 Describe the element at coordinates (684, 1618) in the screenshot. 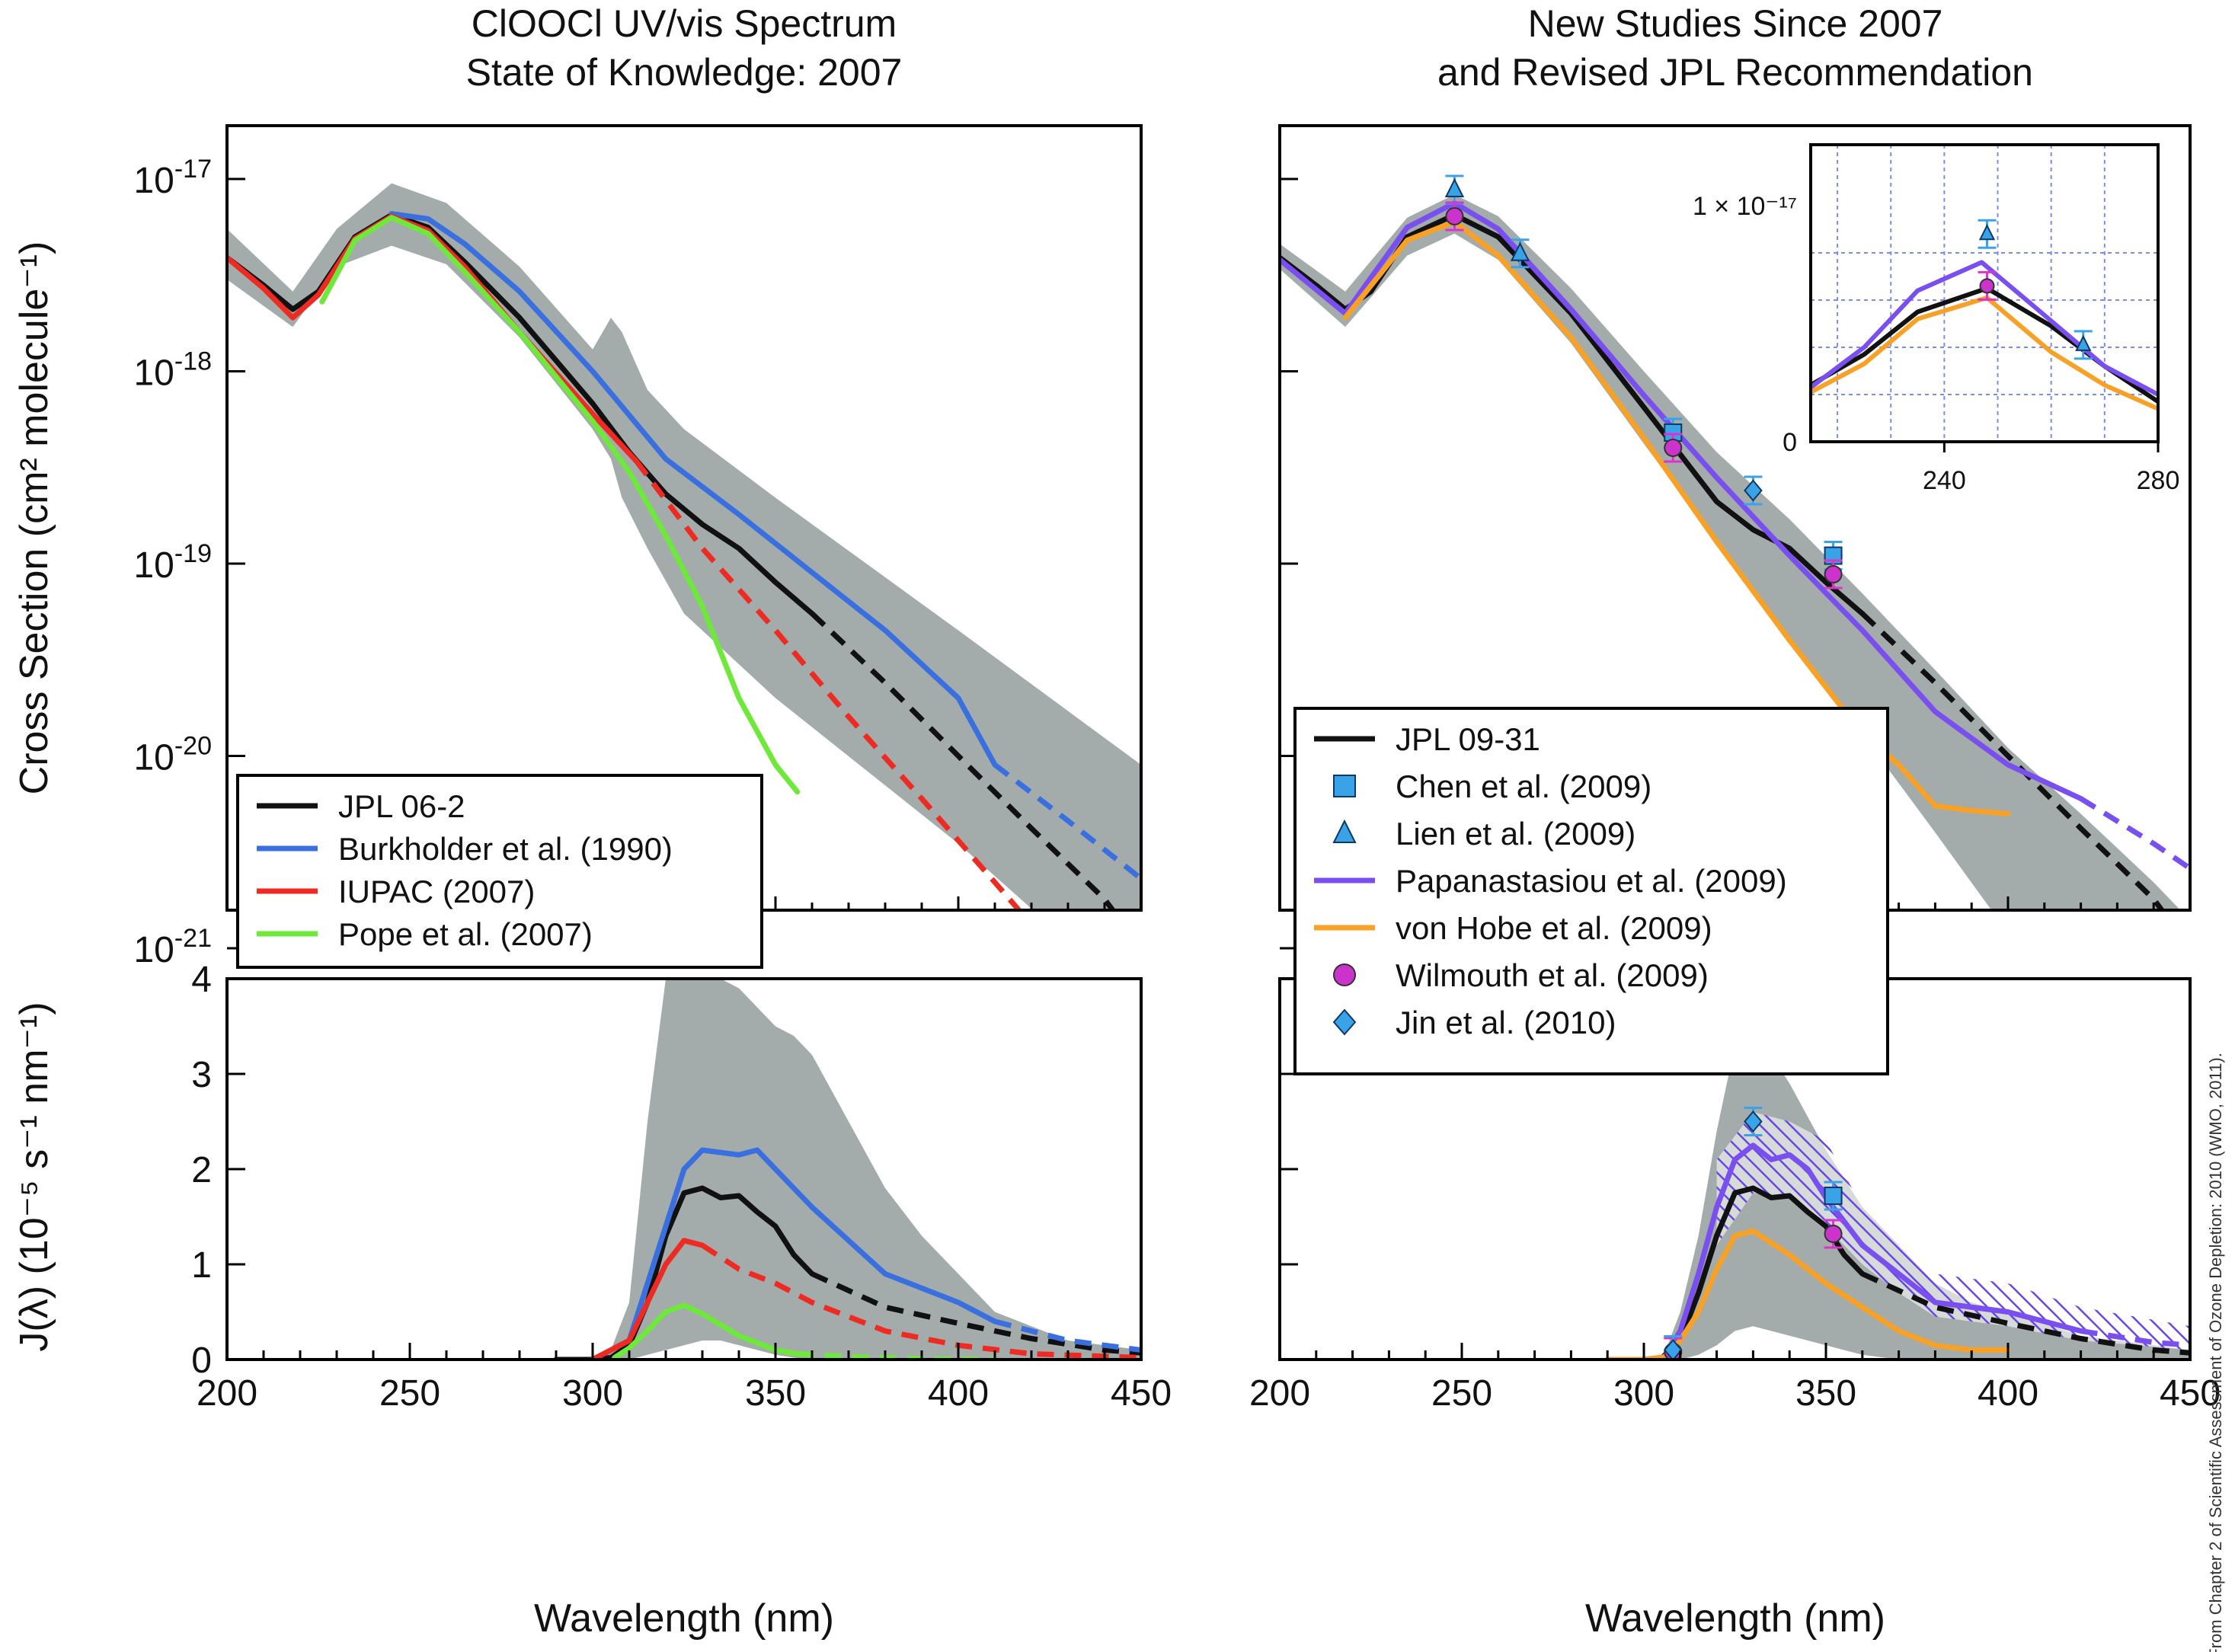

I see `x-axis-label-left: Wavelength (nm)` at that location.